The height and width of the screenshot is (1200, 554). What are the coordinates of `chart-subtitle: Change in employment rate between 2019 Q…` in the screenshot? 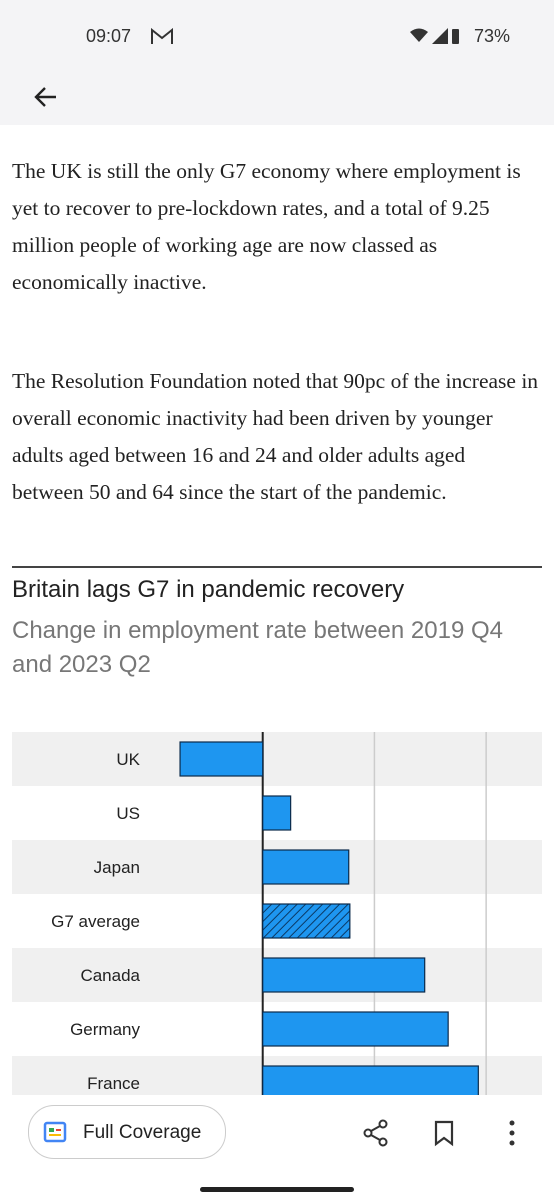 It's located at (257, 647).